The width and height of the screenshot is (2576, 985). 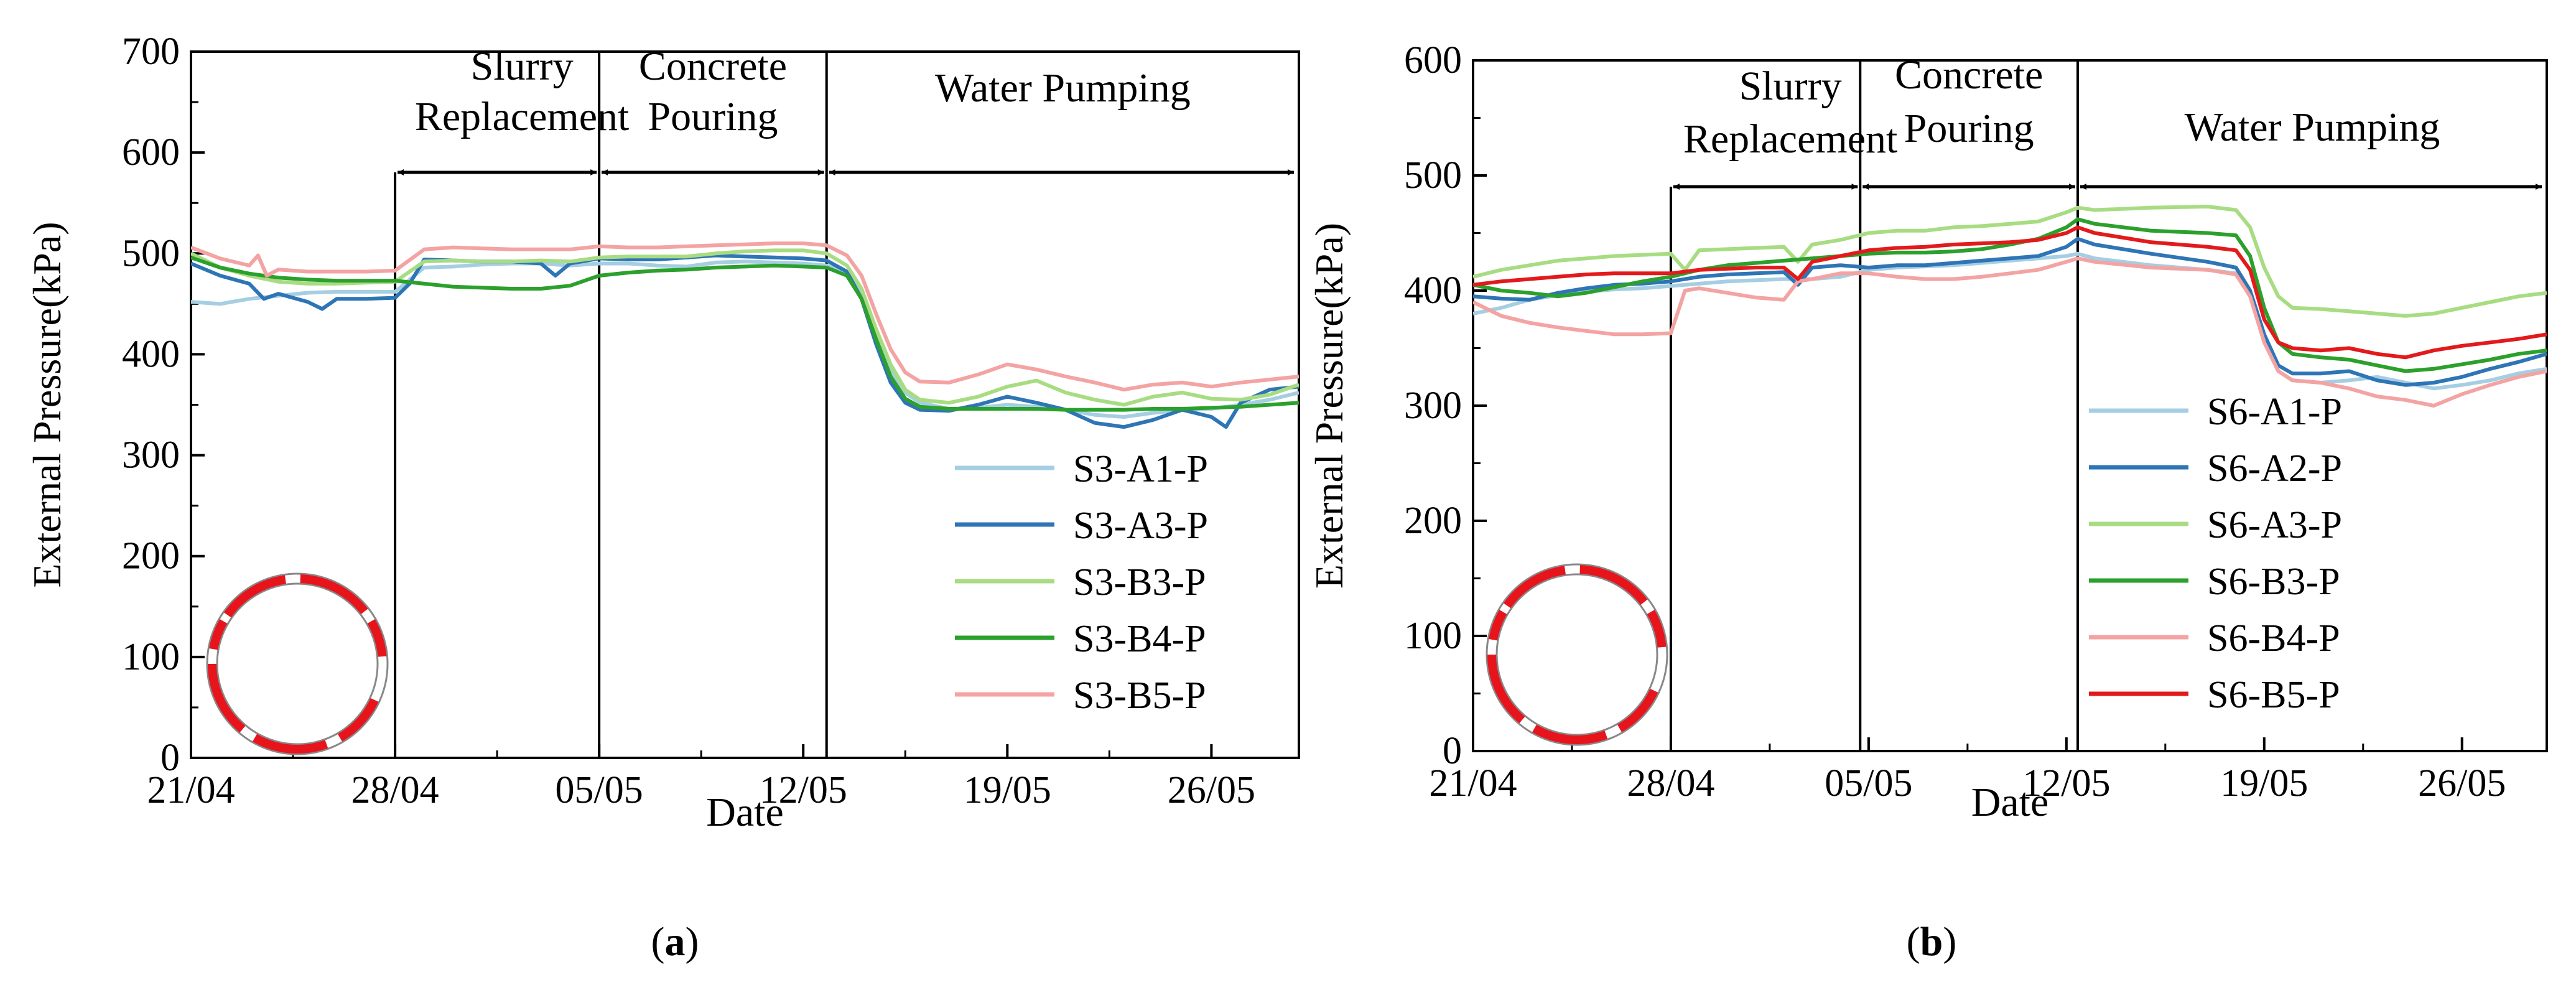 I want to click on legend-label: S6-B5-P, so click(x=2273, y=695).